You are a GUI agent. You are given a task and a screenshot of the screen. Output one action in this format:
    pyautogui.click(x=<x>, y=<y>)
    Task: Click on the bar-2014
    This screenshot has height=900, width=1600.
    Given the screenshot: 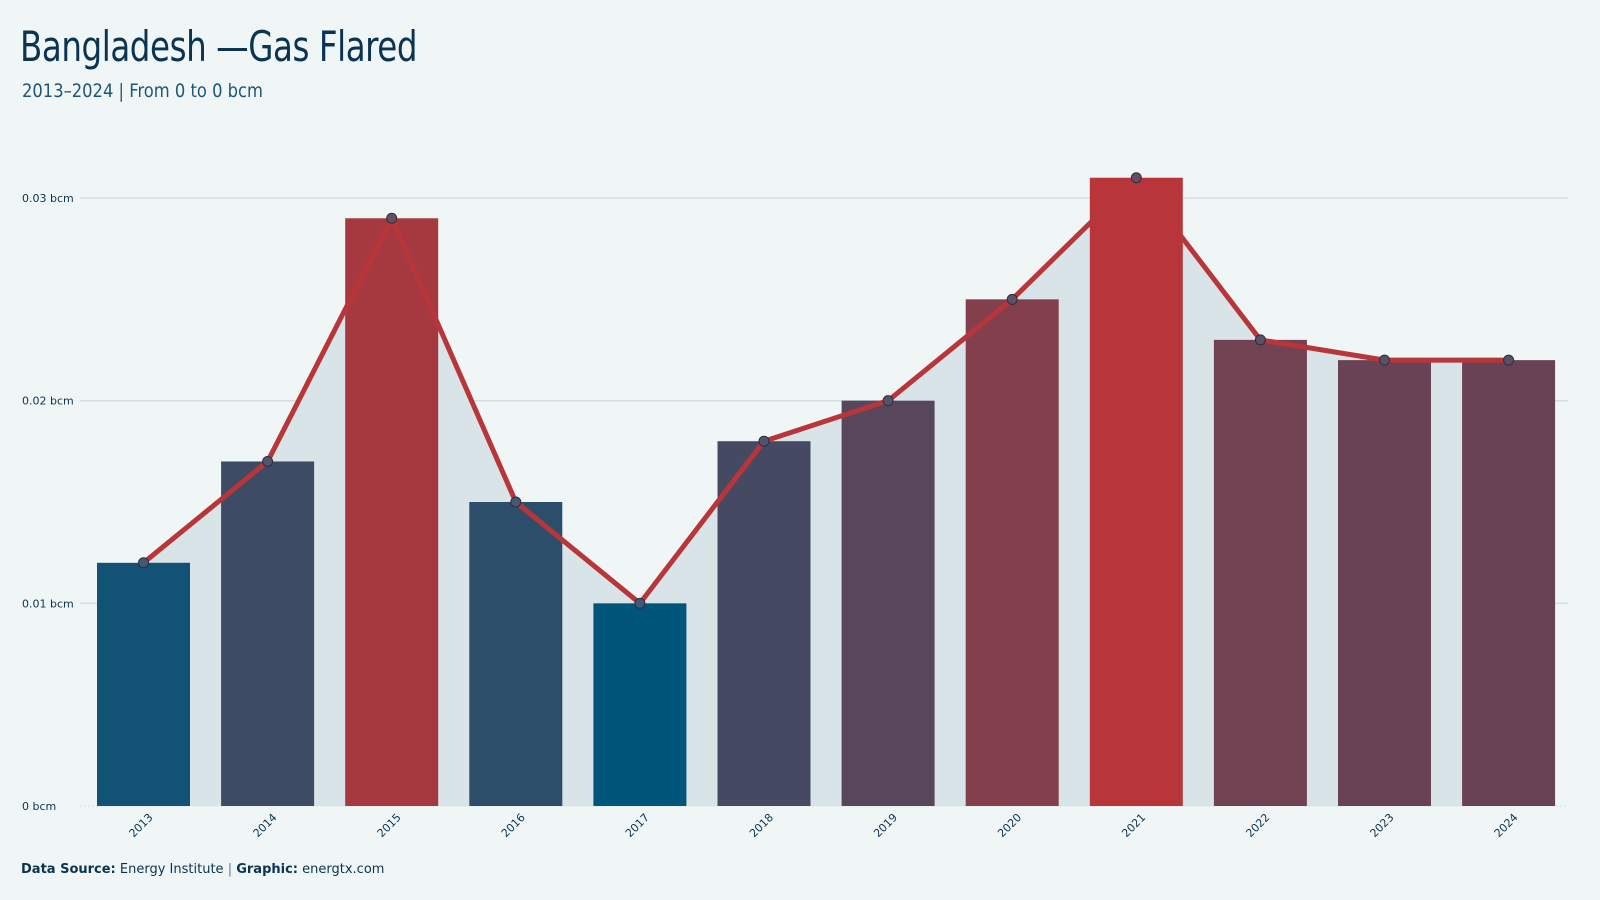 What is the action you would take?
    pyautogui.click(x=268, y=633)
    